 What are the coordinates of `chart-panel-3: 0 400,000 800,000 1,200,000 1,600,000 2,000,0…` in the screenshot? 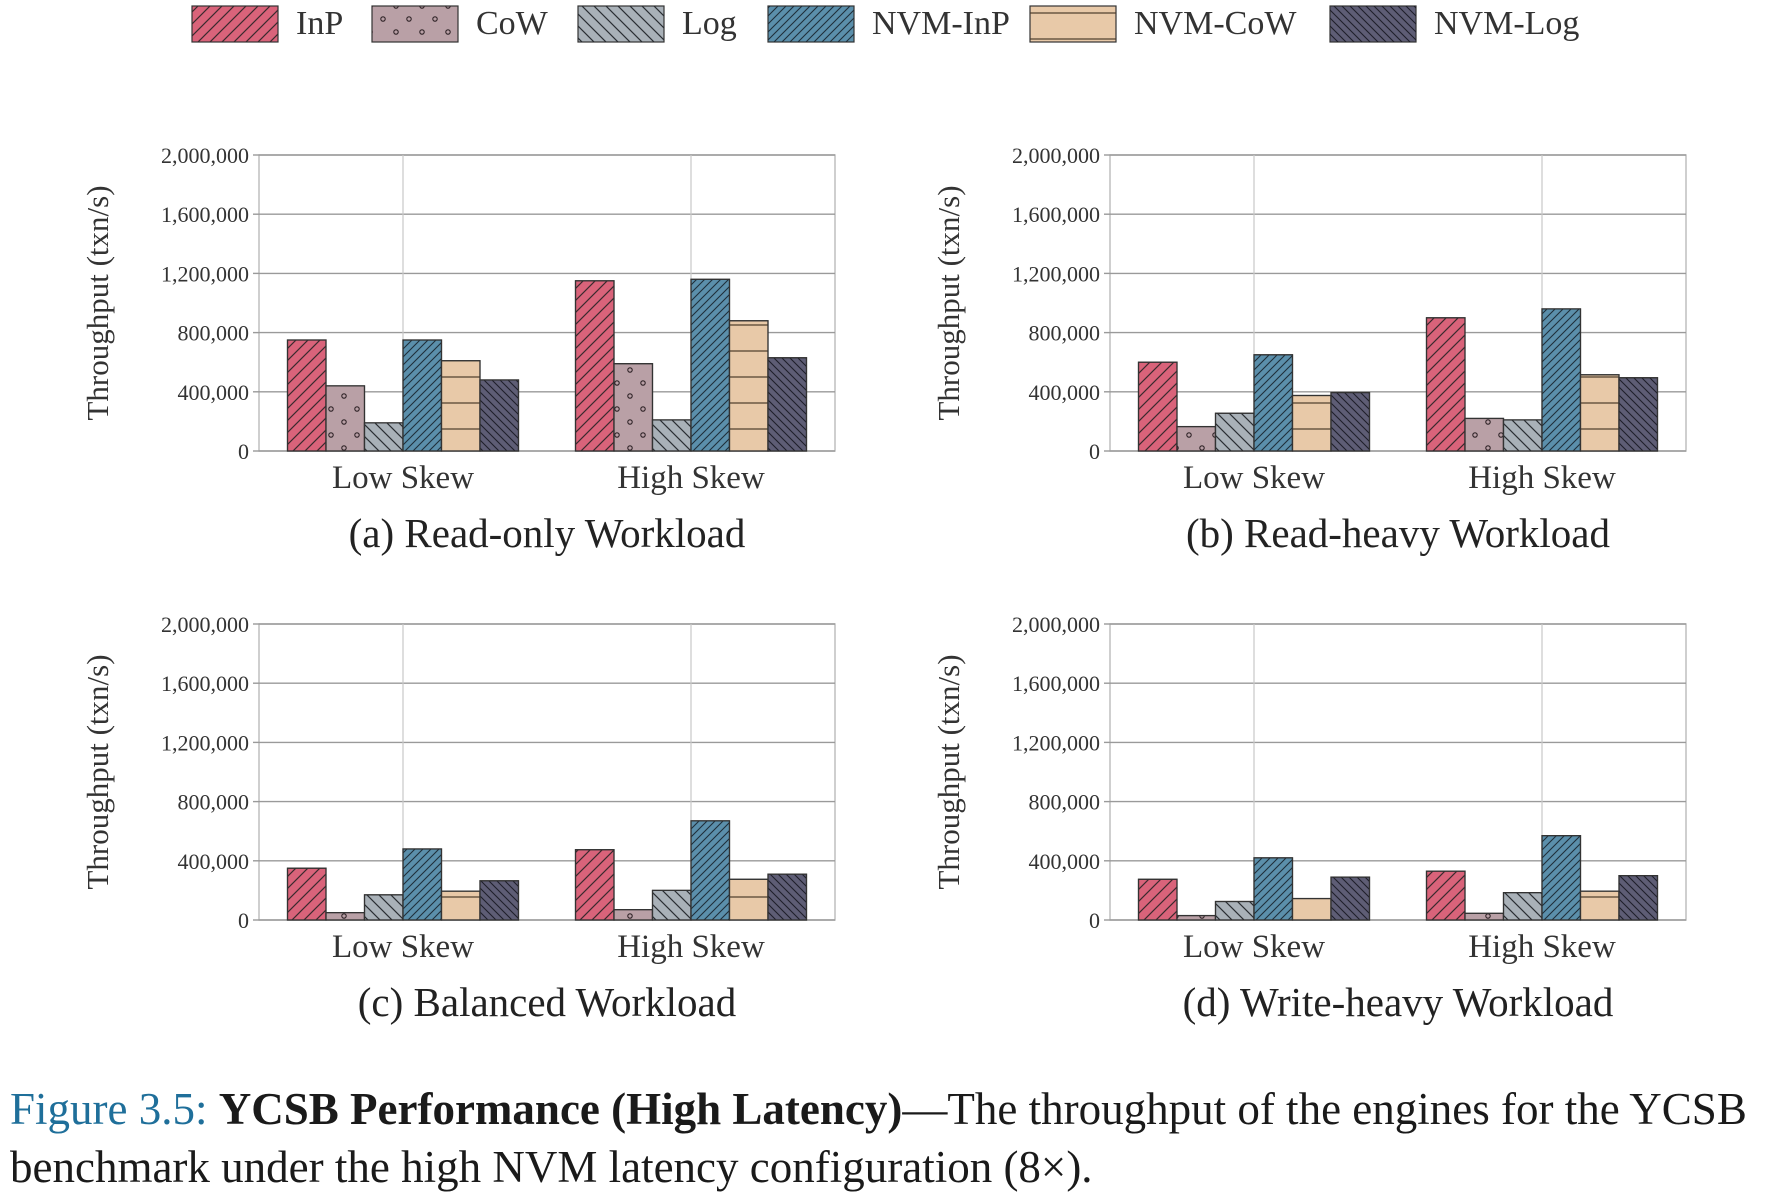 It's located at (458, 818).